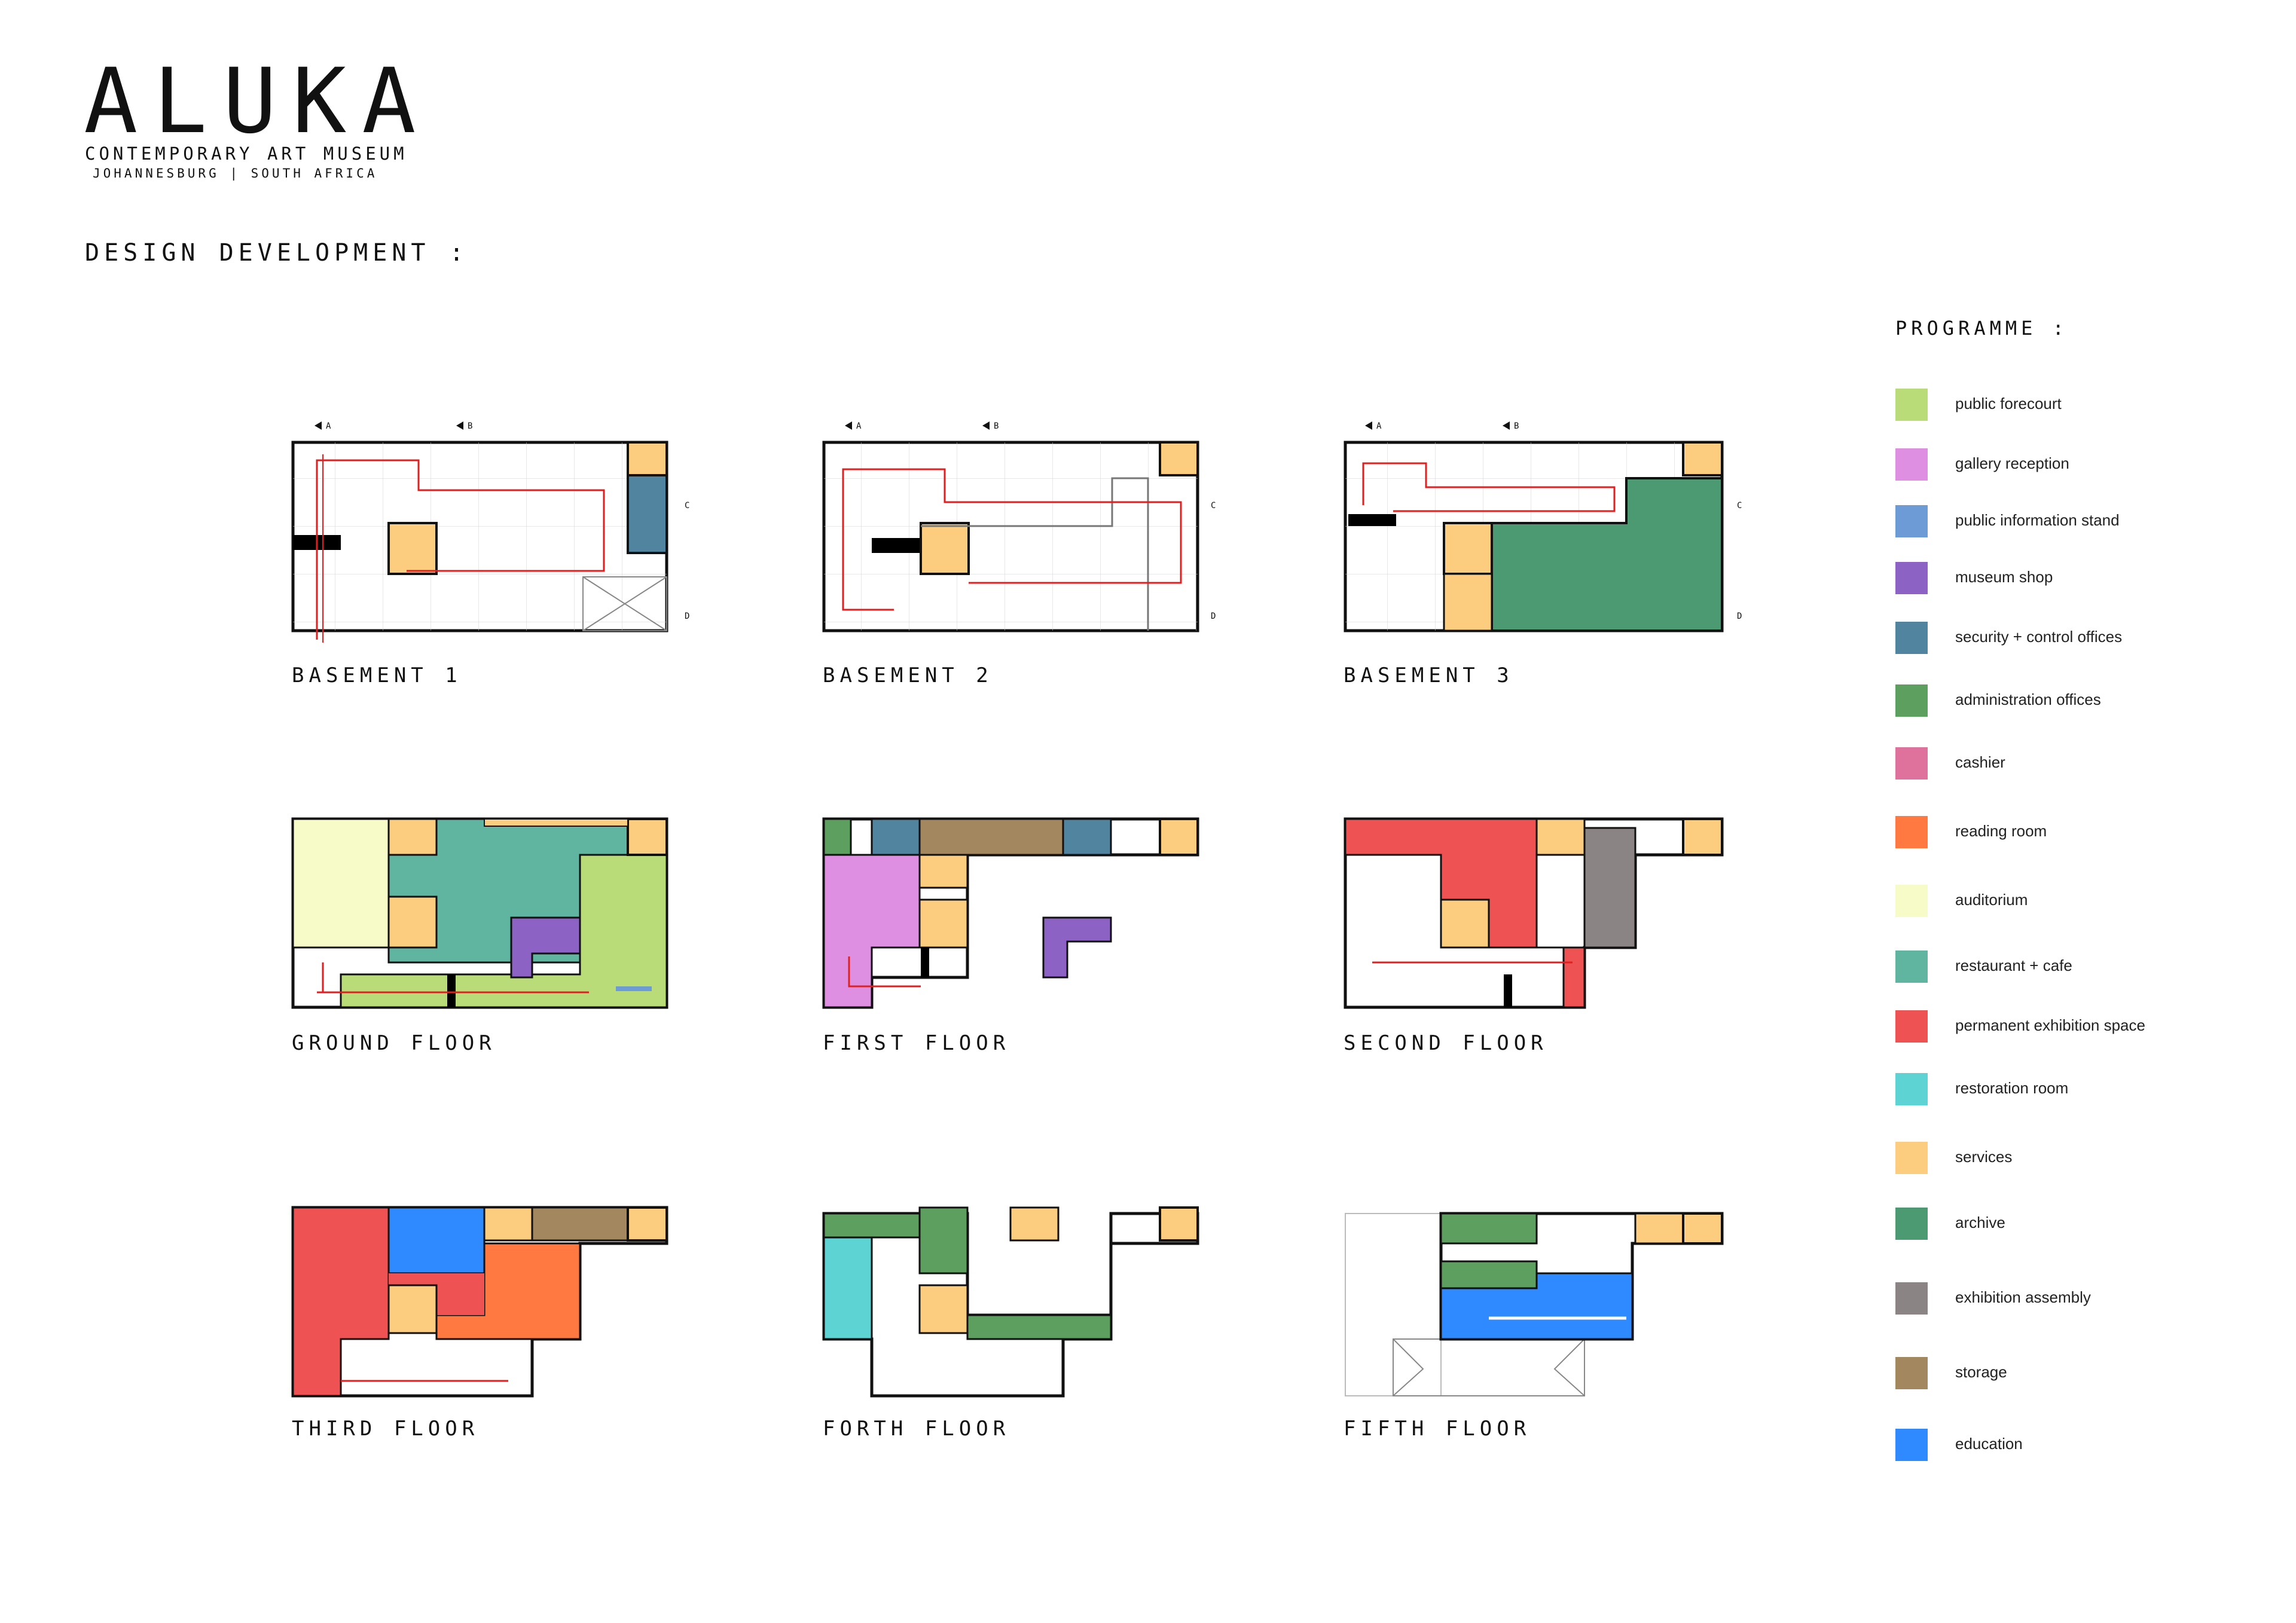 This screenshot has height=1623, width=2296. What do you see at coordinates (1213, 506) in the screenshot?
I see `section-marker-c2: C` at bounding box center [1213, 506].